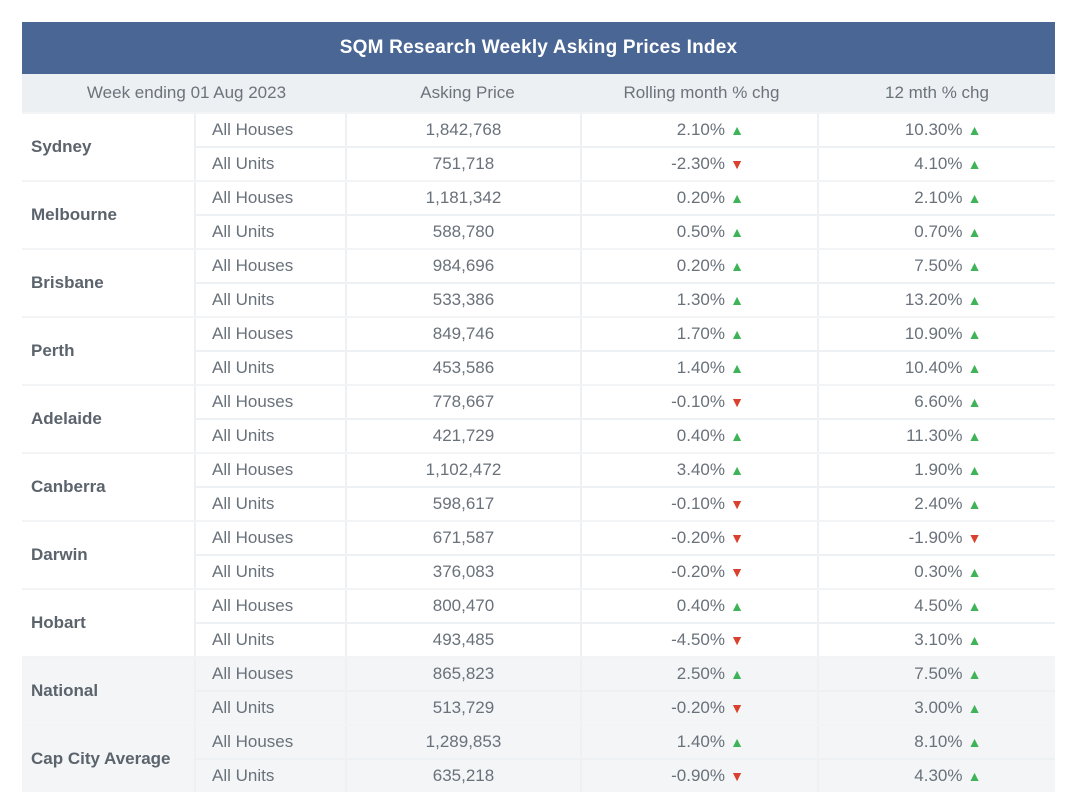  I want to click on yearly-value: 10.40%, so click(933, 367).